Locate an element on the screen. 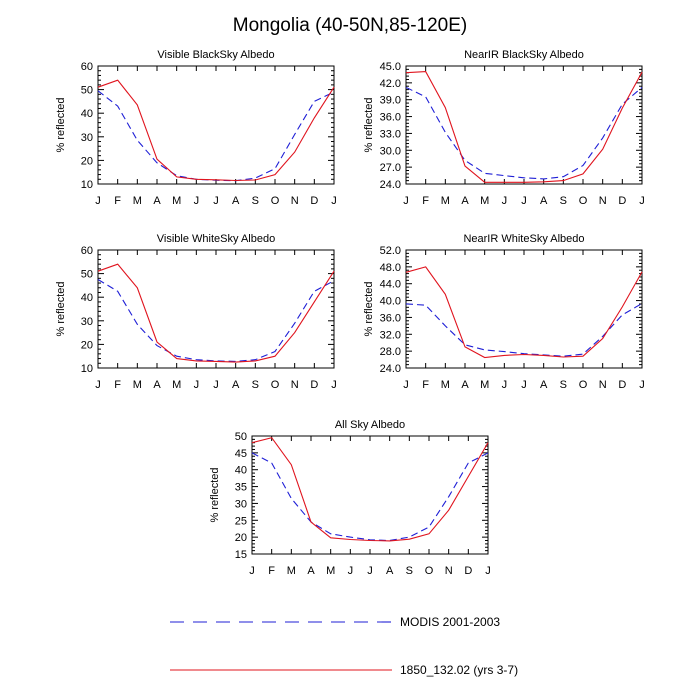 The image size is (700, 700). y-tick-label: 15 is located at coordinates (241, 555).